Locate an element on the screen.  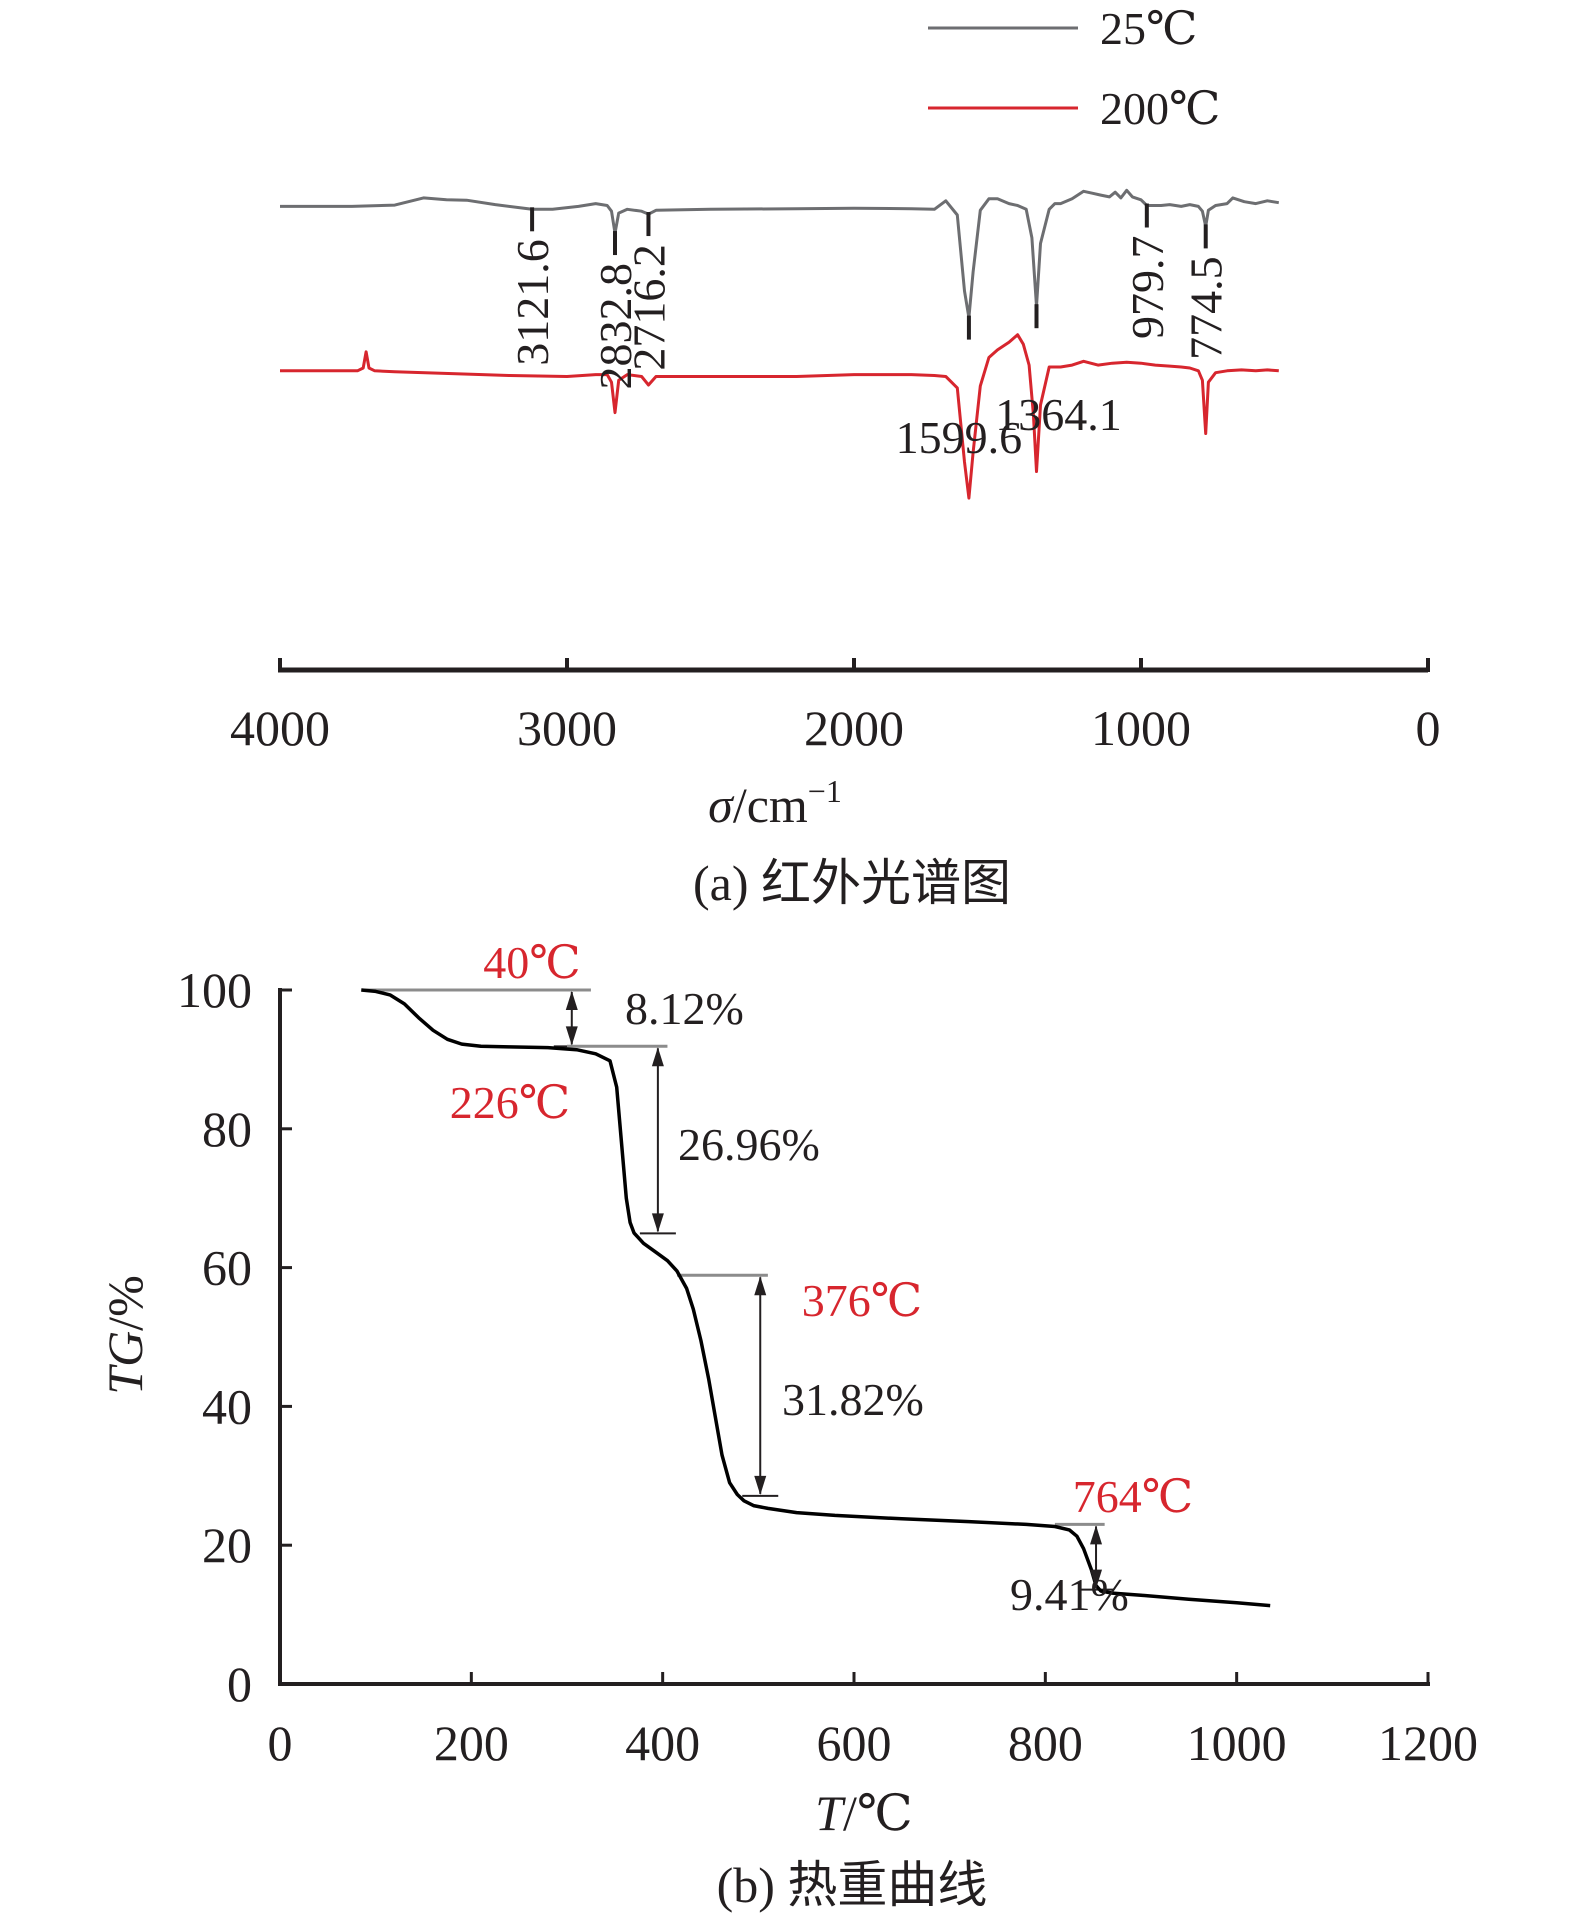
ir-x-tick-label-1: 3000 is located at coordinates (567, 728).